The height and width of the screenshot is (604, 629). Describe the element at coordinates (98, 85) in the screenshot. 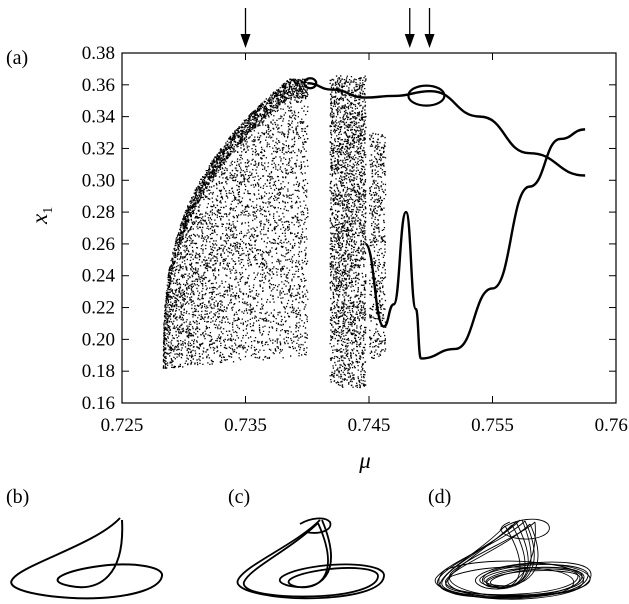

I see `y-tick-label: 0.36` at that location.